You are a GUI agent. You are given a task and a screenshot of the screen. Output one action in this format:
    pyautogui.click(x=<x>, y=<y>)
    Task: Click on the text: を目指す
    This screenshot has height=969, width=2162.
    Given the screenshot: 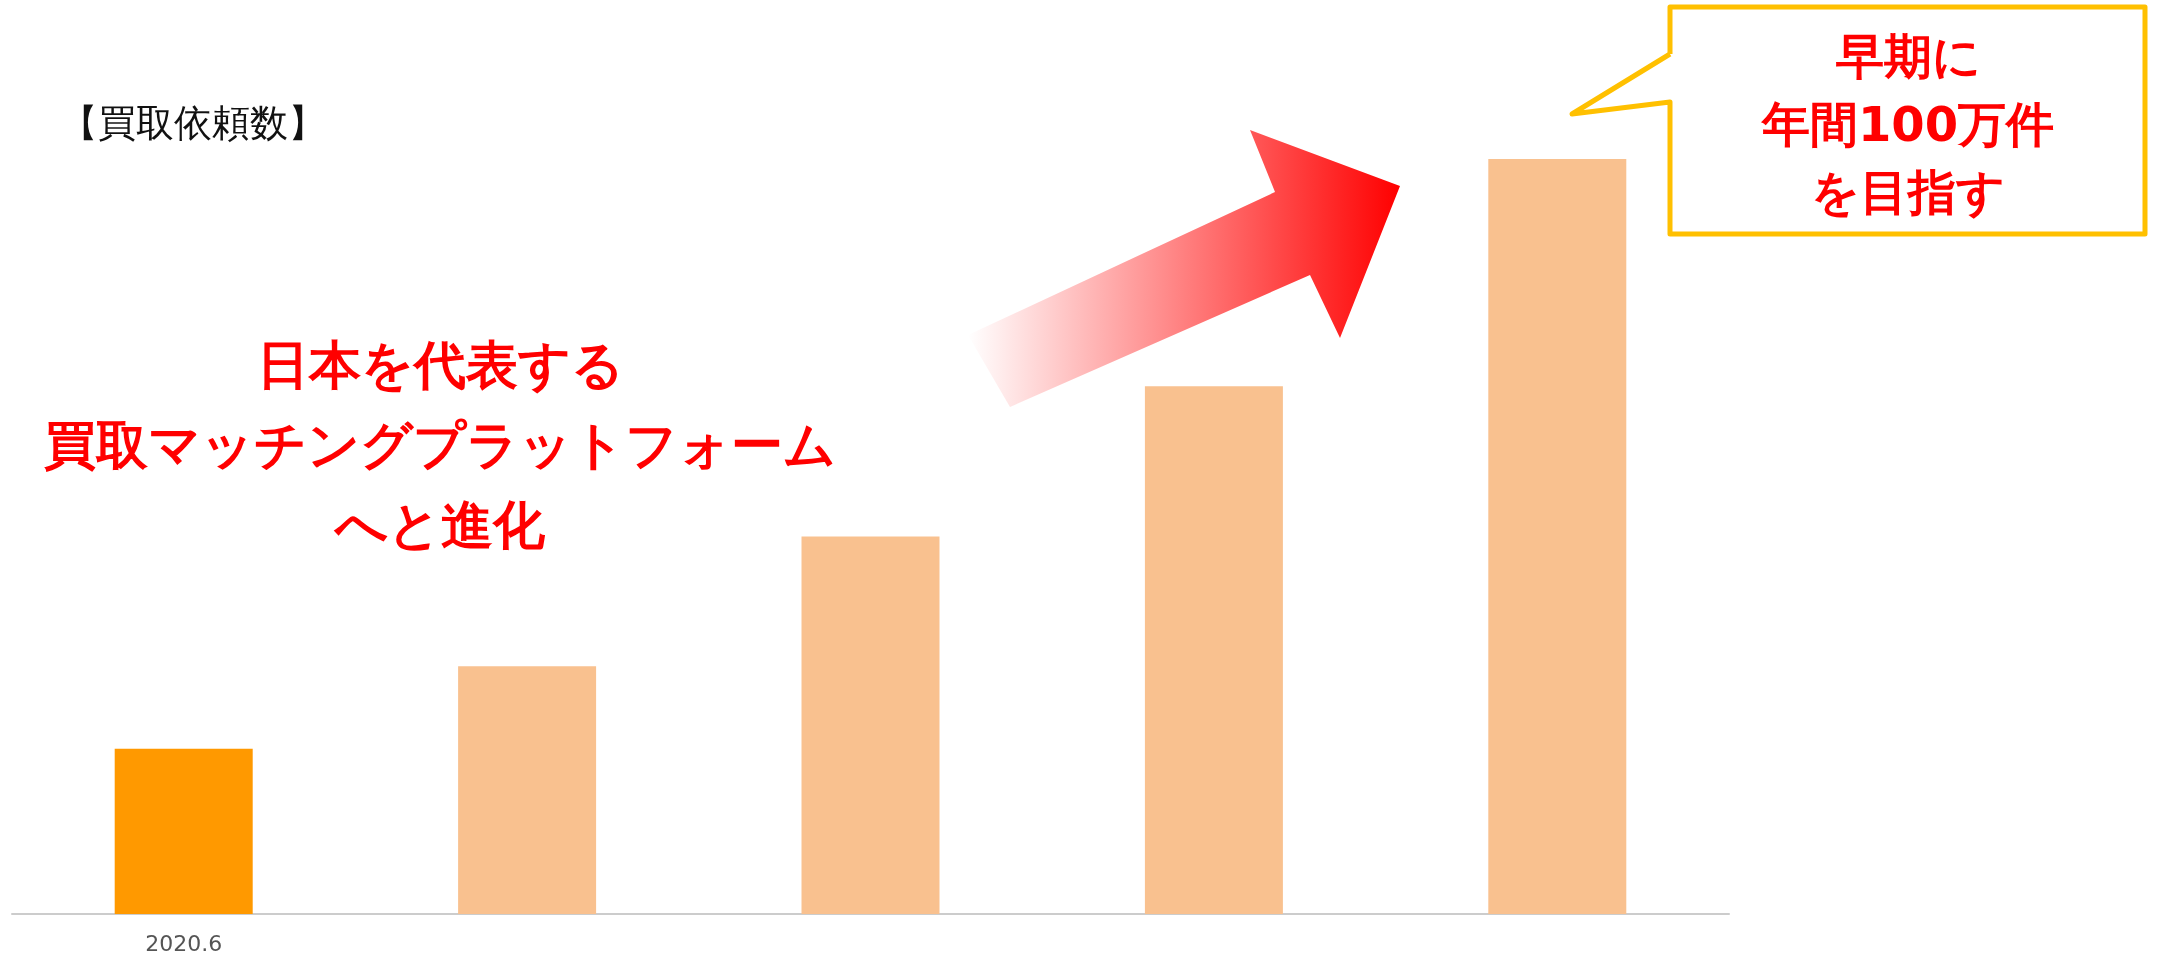 What is the action you would take?
    pyautogui.click(x=1908, y=192)
    